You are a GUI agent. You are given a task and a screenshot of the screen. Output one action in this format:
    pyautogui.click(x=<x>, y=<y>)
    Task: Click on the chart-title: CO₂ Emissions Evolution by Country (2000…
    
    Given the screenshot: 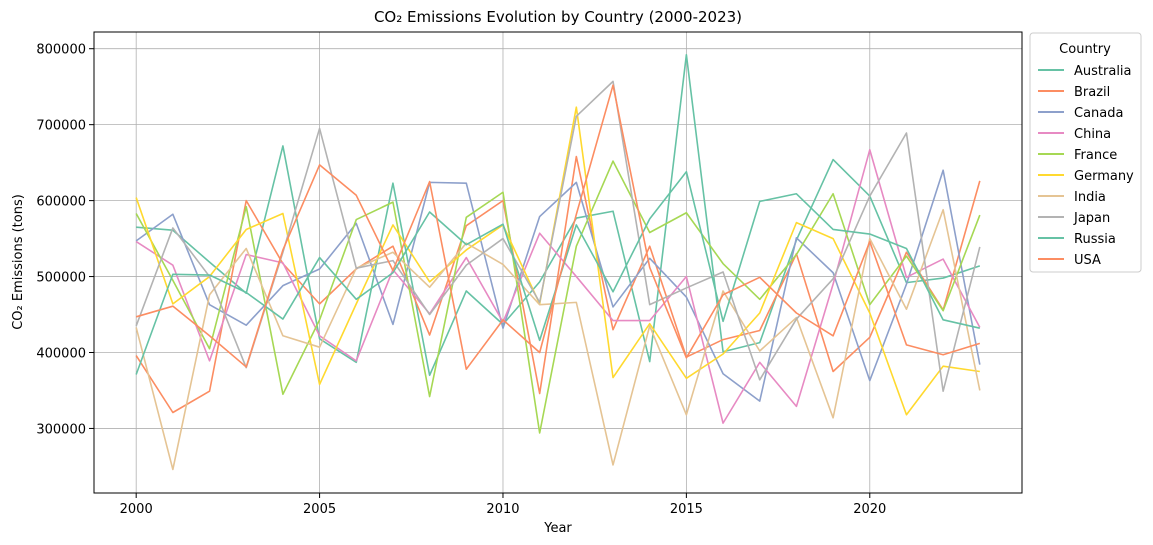 What is the action you would take?
    pyautogui.click(x=558, y=17)
    